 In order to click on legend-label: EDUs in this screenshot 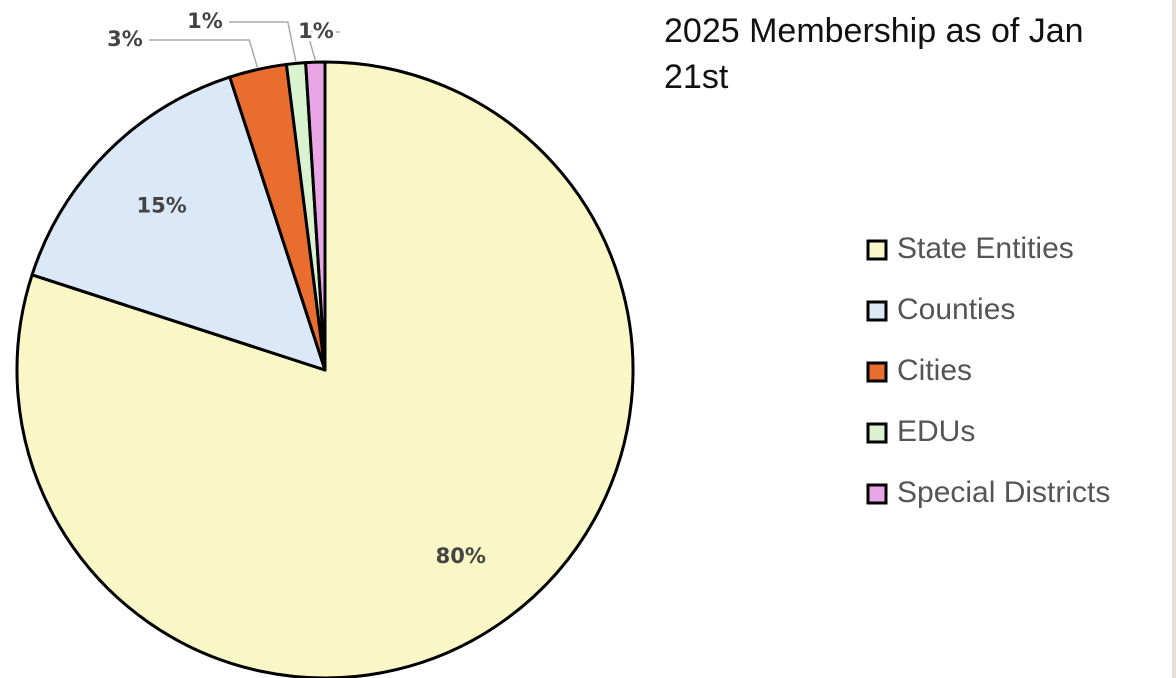, I will do `click(936, 431)`.